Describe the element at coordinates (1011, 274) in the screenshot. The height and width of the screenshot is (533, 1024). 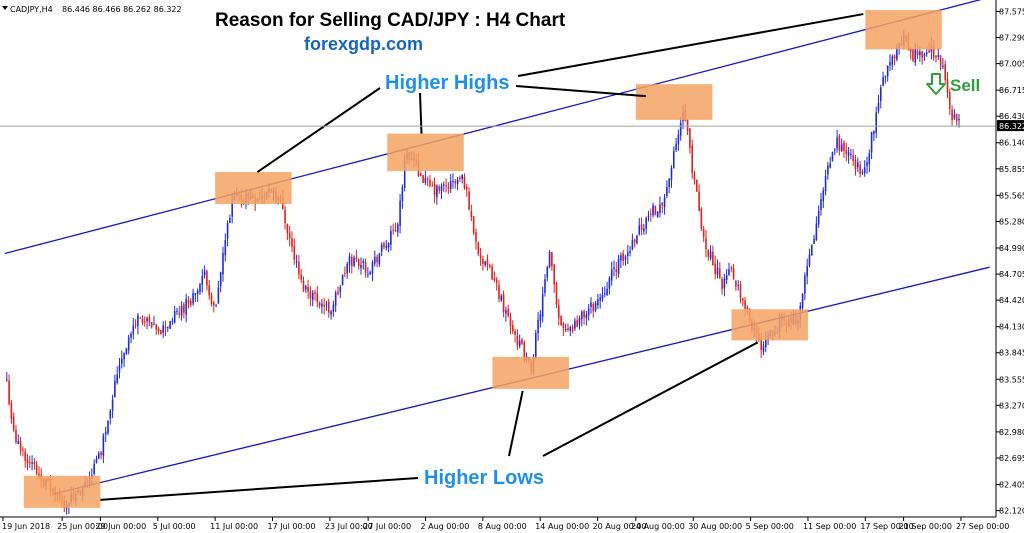
I see `price-tick-label: 84.705` at that location.